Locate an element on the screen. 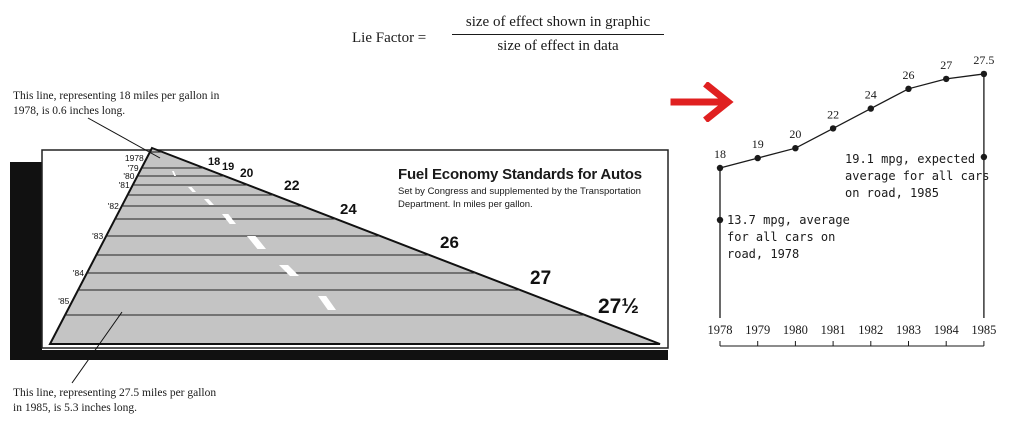  value-label: 19 is located at coordinates (228, 167).